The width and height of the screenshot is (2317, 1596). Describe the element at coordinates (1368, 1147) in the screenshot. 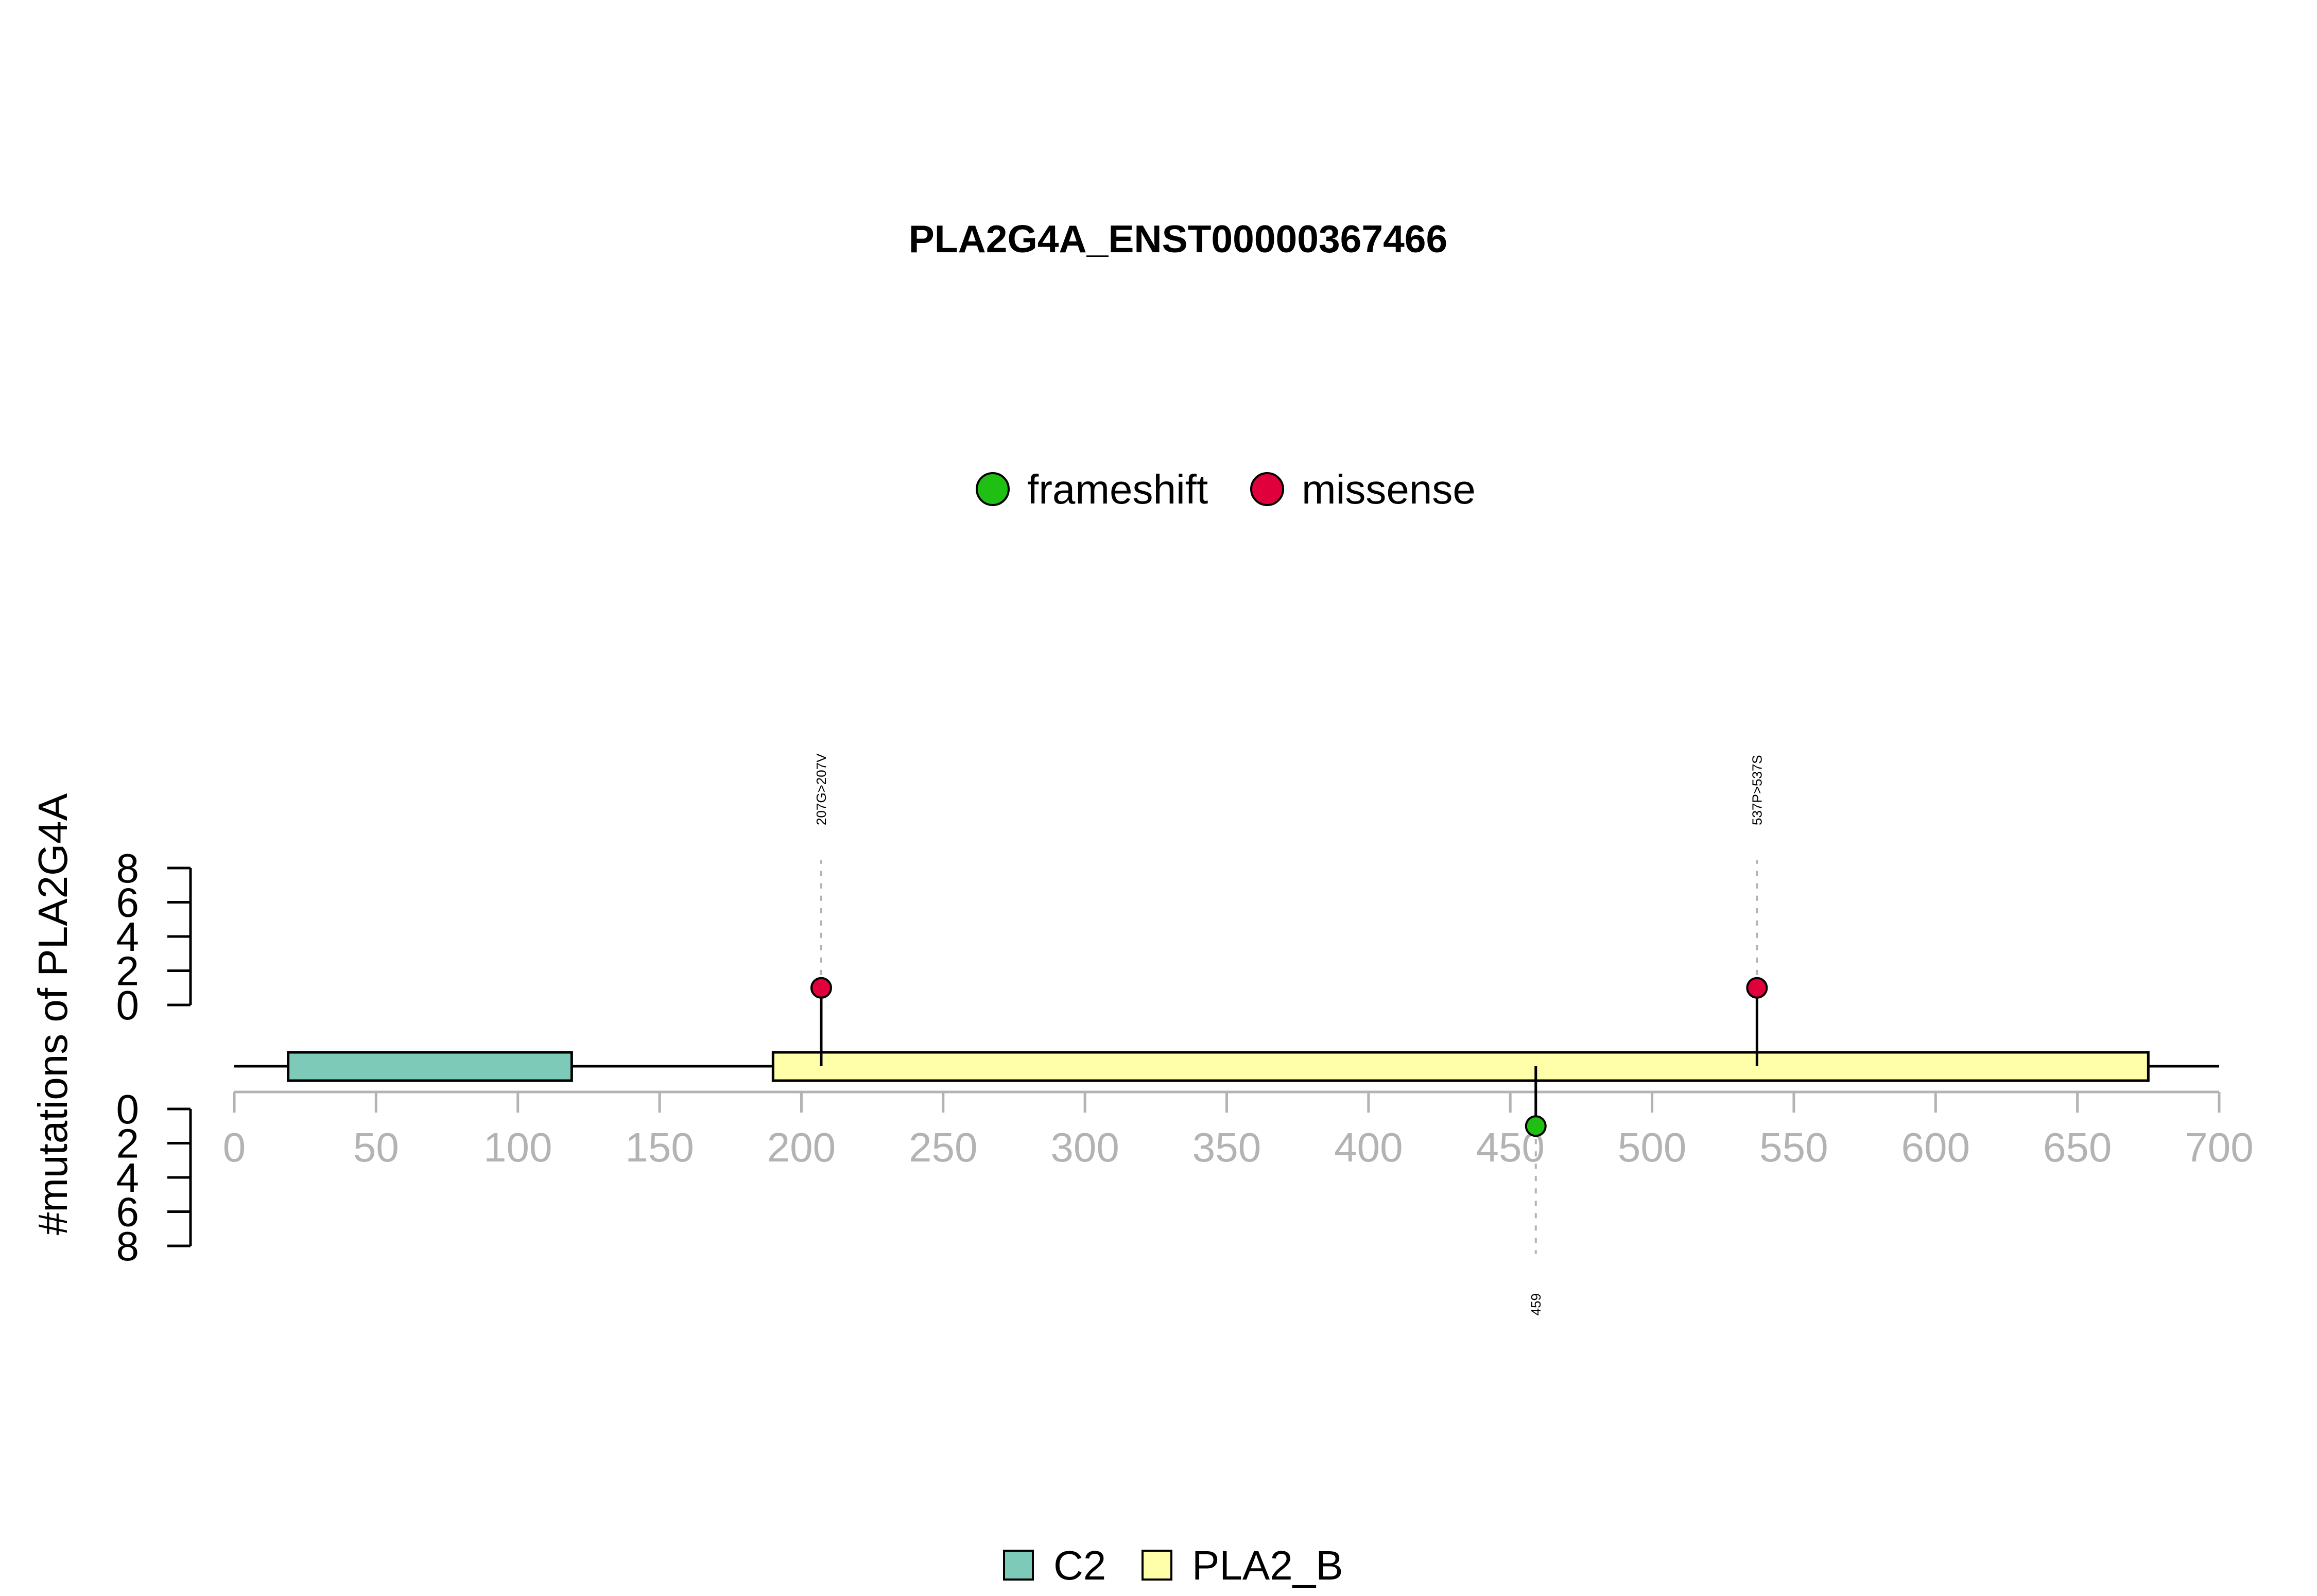

I see `x-tick-label: 400` at that location.